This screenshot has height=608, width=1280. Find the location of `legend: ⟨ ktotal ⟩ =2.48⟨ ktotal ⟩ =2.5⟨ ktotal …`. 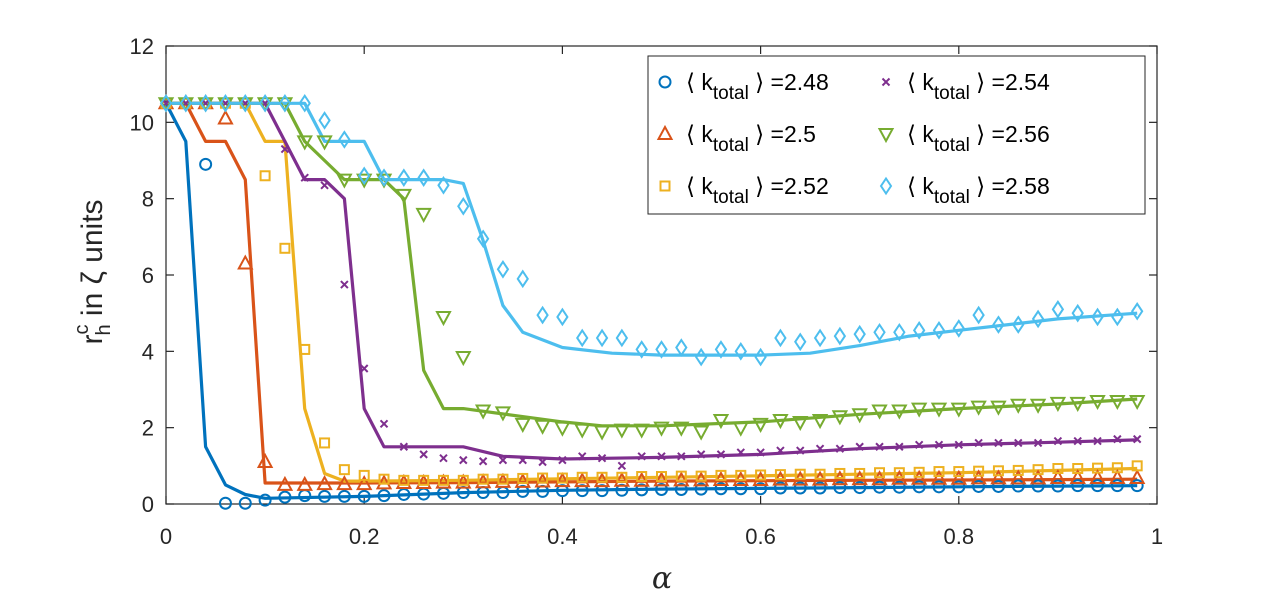

legend: ⟨ ktotal ⟩ =2.48⟨ ktotal ⟩ =2.5⟨ ktotal … is located at coordinates (896, 135).